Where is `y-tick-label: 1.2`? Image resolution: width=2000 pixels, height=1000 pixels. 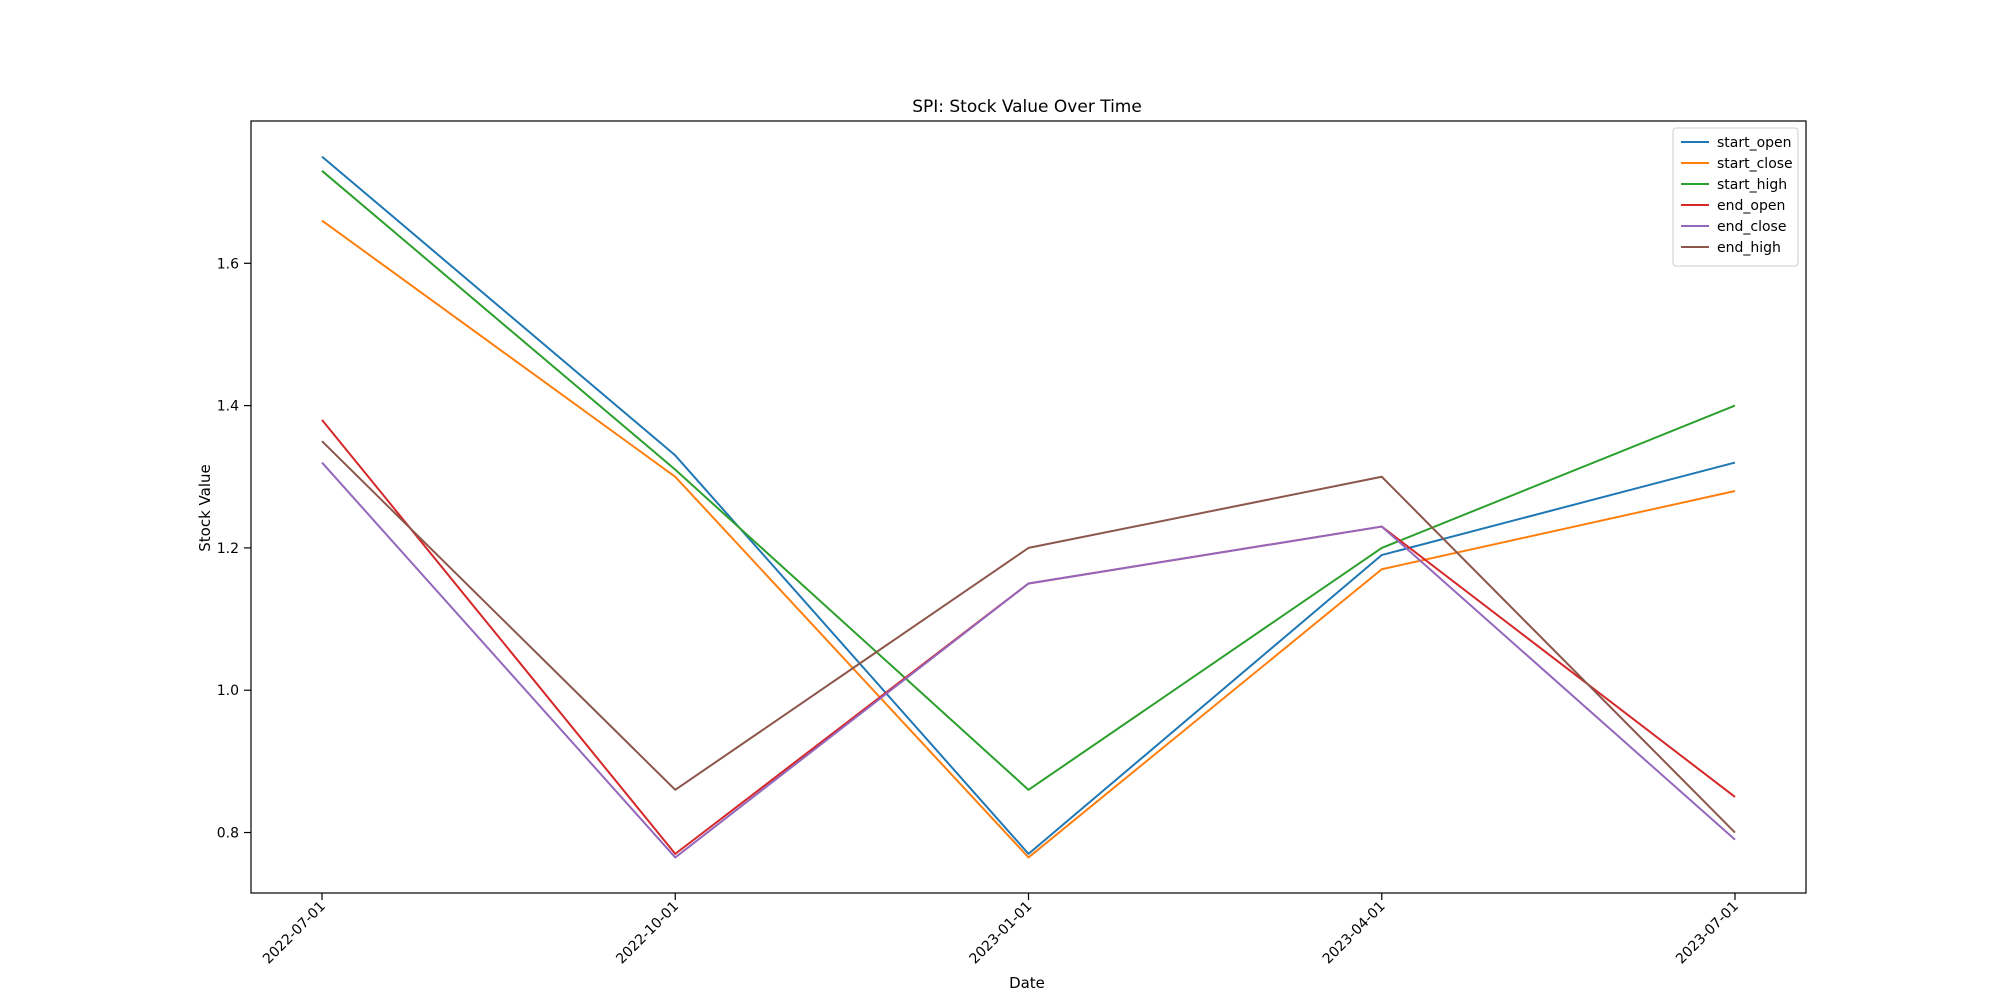 y-tick-label: 1.2 is located at coordinates (228, 549).